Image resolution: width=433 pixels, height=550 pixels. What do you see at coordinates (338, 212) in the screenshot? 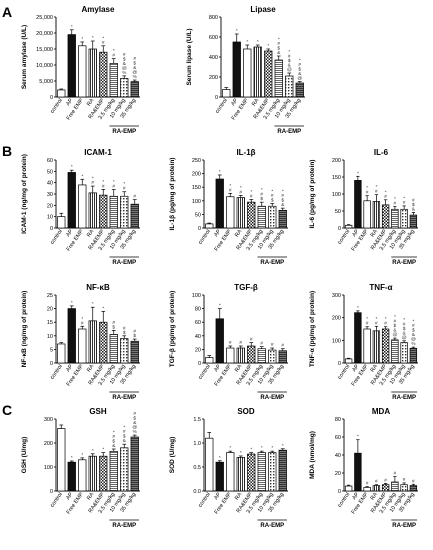
I see `y-tick-label: 50` at bounding box center [338, 212].